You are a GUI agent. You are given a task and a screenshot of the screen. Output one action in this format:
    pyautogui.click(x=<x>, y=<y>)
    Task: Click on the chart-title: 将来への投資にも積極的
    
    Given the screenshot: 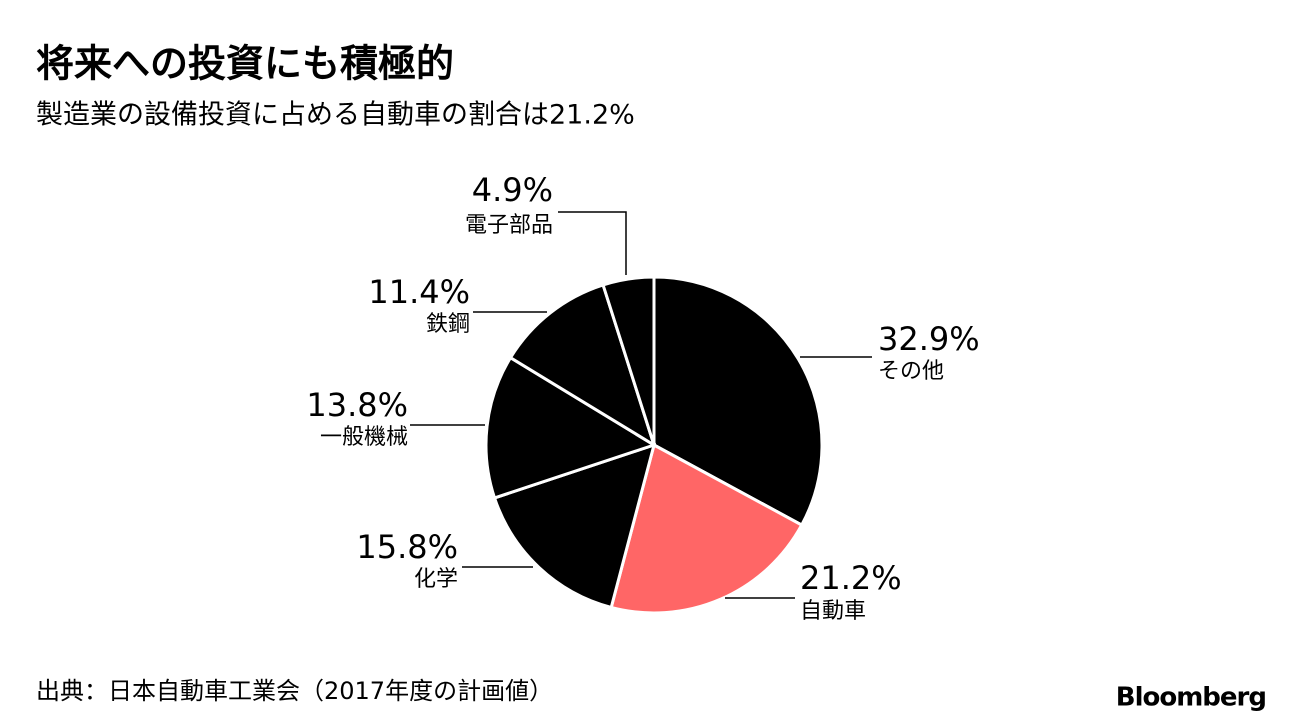 What is the action you would take?
    pyautogui.click(x=245, y=64)
    